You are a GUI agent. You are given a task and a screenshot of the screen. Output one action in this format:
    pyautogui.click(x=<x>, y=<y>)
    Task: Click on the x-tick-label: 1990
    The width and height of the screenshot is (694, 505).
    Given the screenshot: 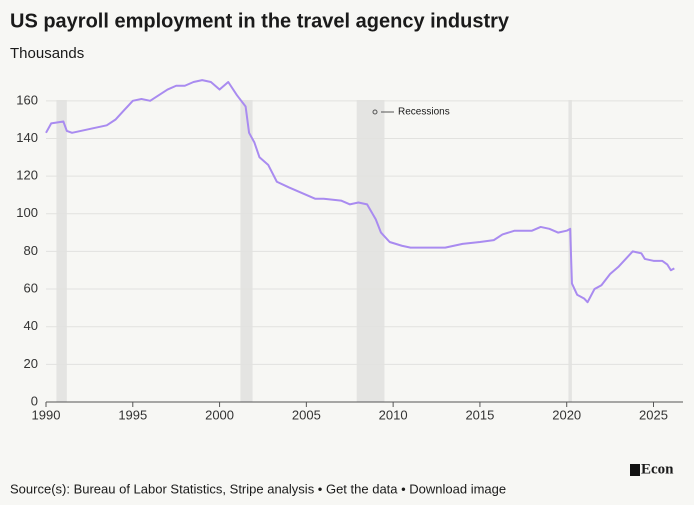 What is the action you would take?
    pyautogui.click(x=46, y=414)
    